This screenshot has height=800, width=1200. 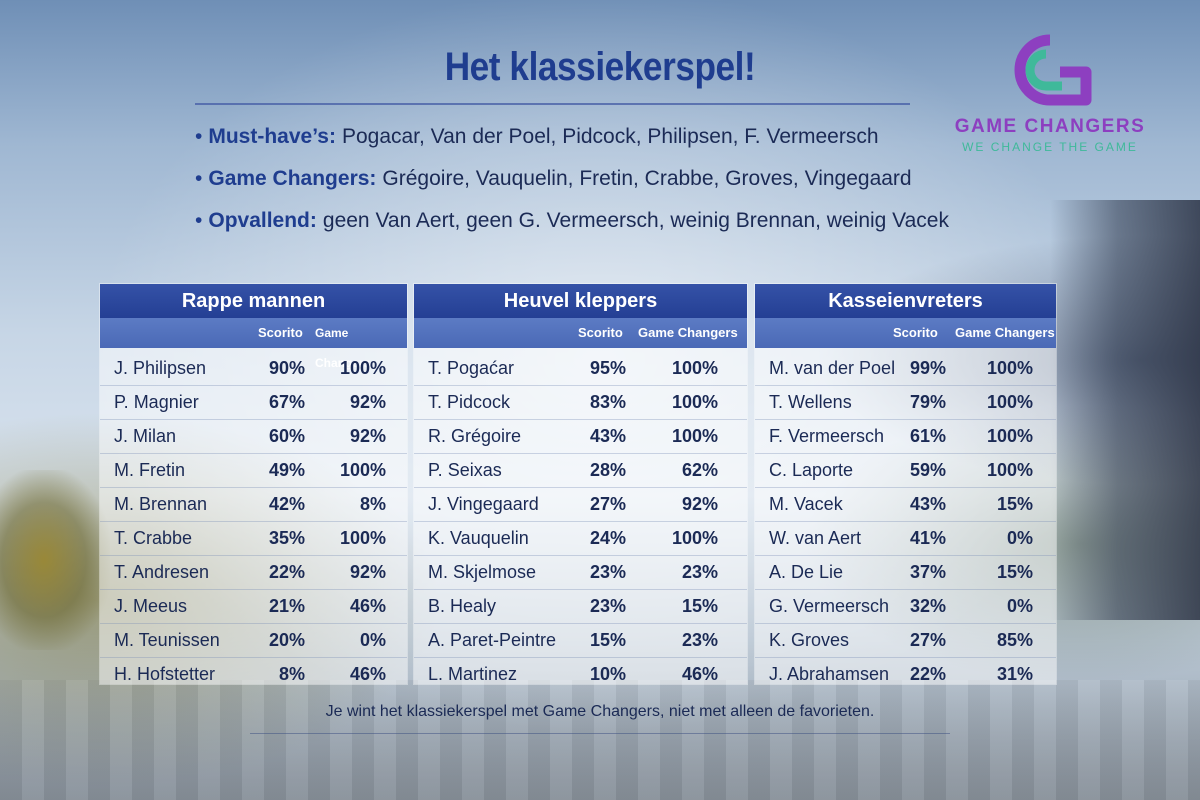 I want to click on rider-name: P. Magnier, so click(x=156, y=402).